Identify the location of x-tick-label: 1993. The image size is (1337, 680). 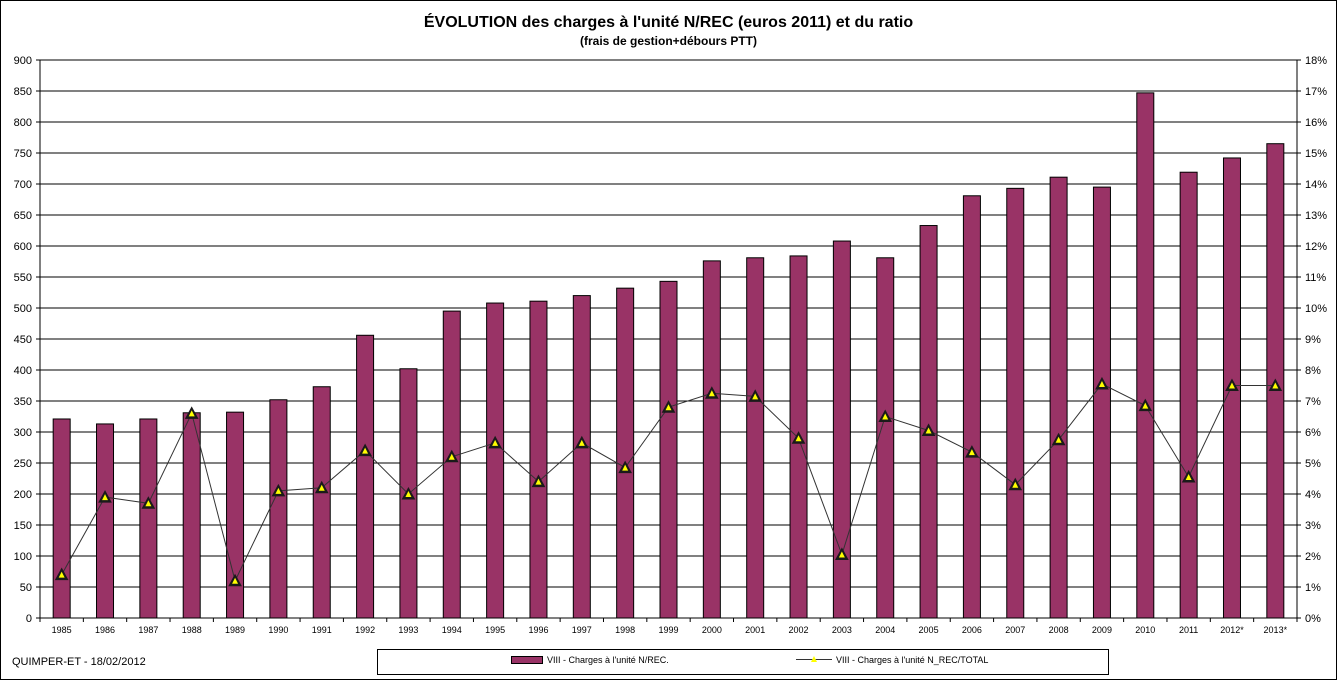
(408, 630).